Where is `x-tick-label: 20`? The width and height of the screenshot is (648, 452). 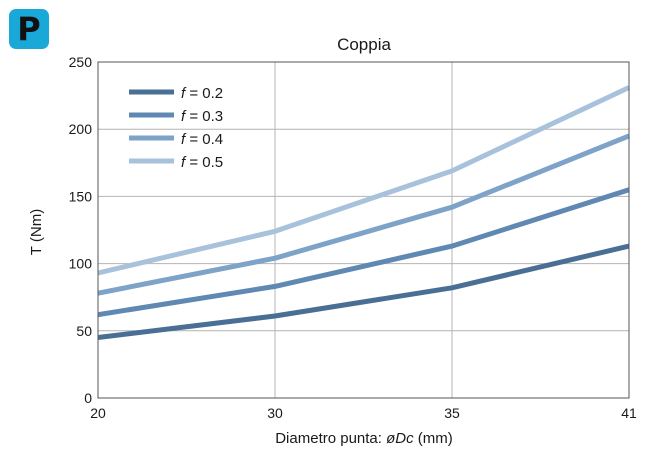
x-tick-label: 20 is located at coordinates (98, 413).